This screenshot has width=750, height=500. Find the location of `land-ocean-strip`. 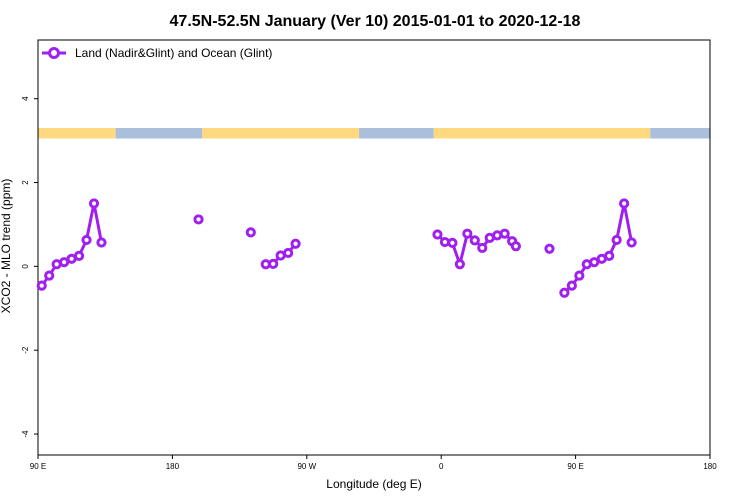

land-ocean-strip is located at coordinates (374, 133).